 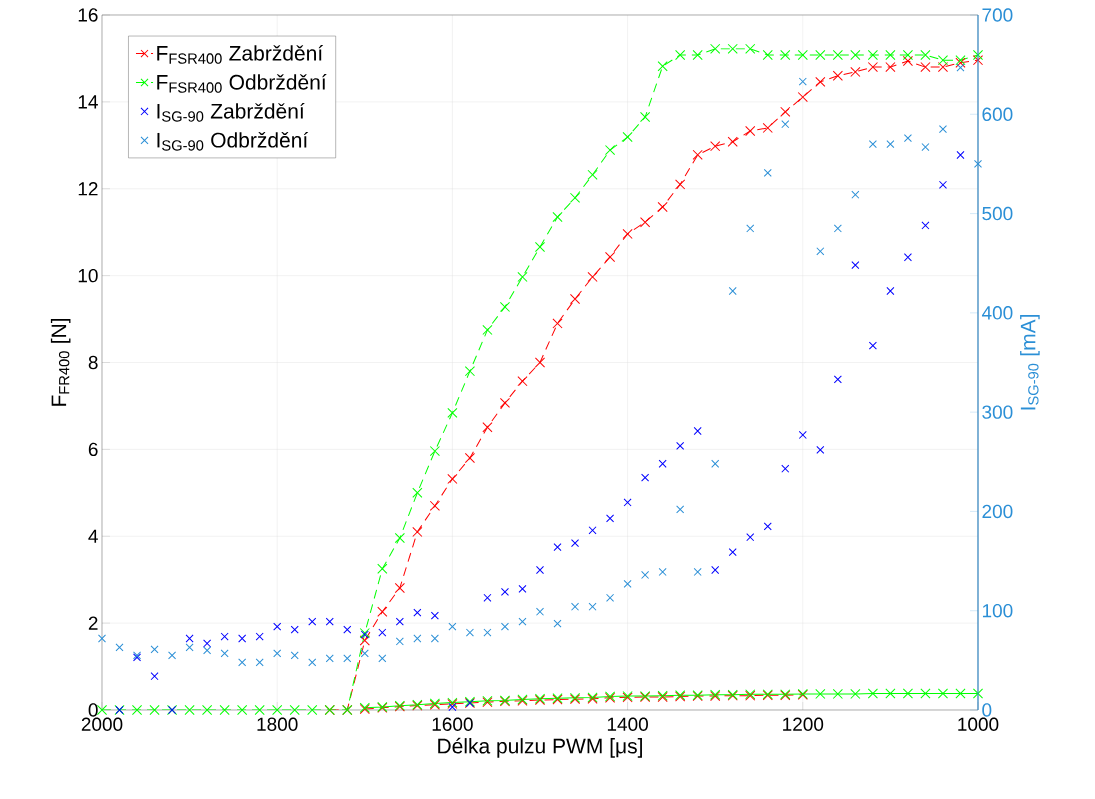 I want to click on y-tick-label: 10, so click(x=88, y=275).